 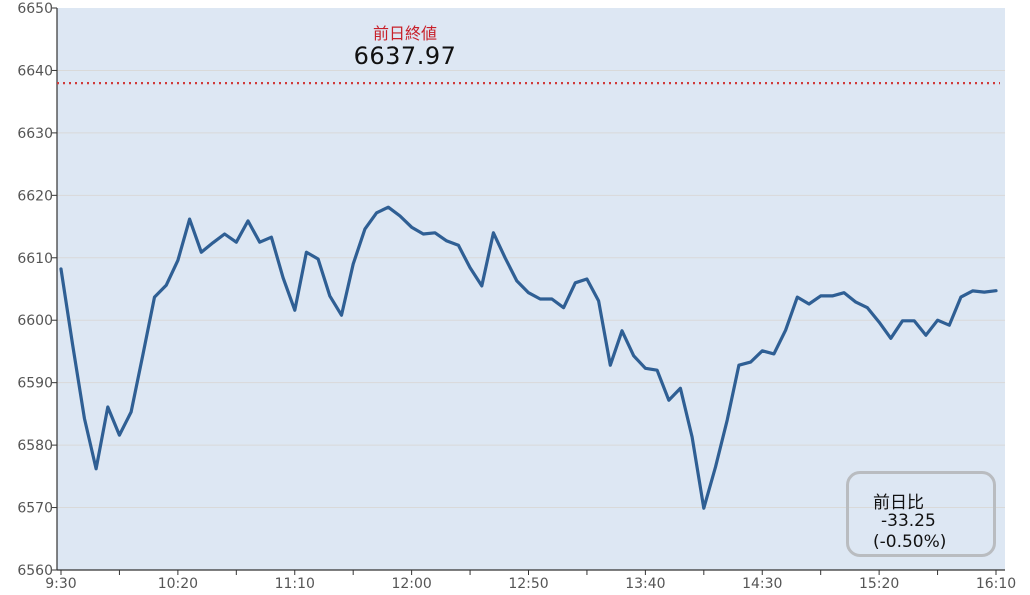 I want to click on x-tick-label: 11:10, so click(x=295, y=584).